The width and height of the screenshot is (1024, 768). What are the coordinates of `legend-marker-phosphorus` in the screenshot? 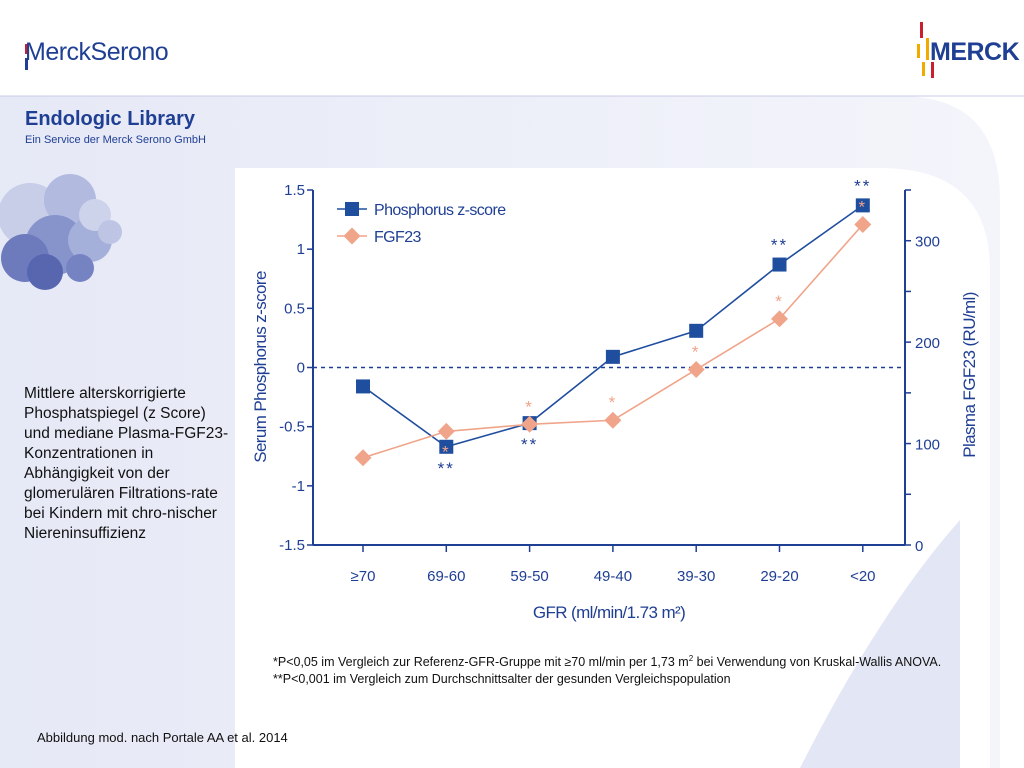 It's located at (352, 209).